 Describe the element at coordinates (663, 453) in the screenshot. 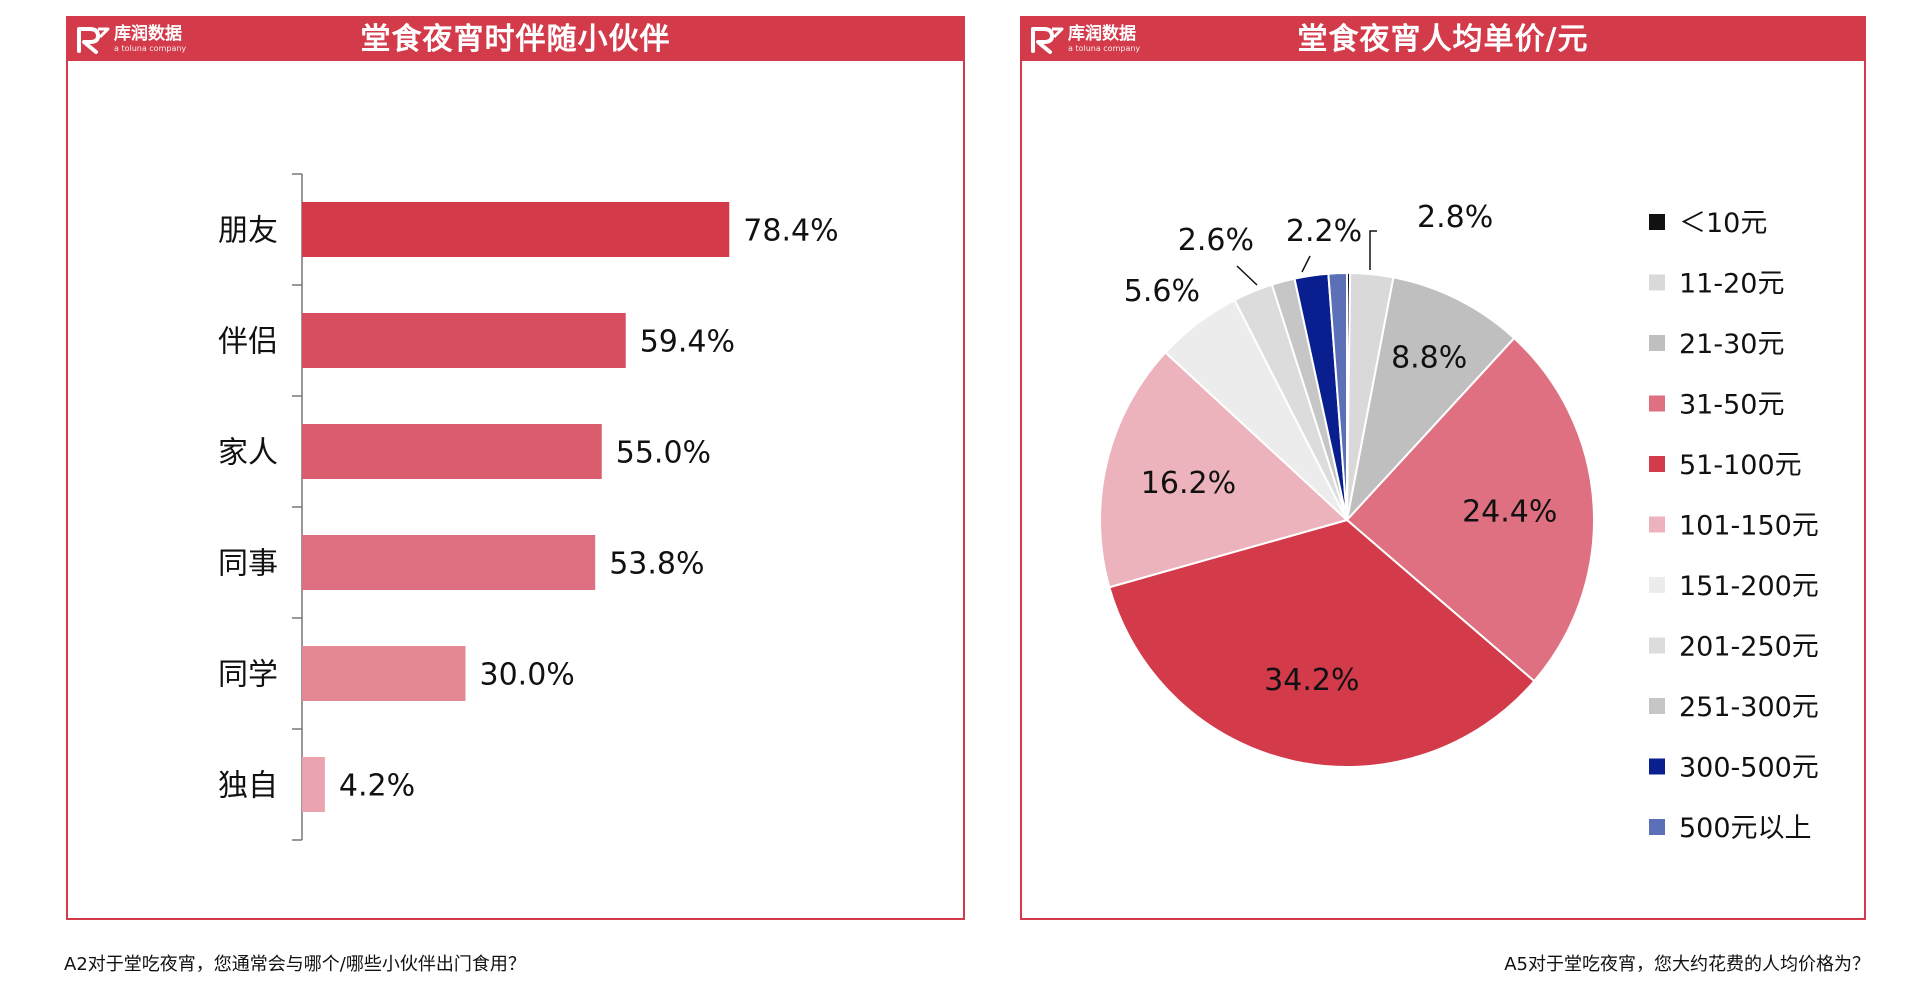

I see `value-label: 55.0%` at that location.